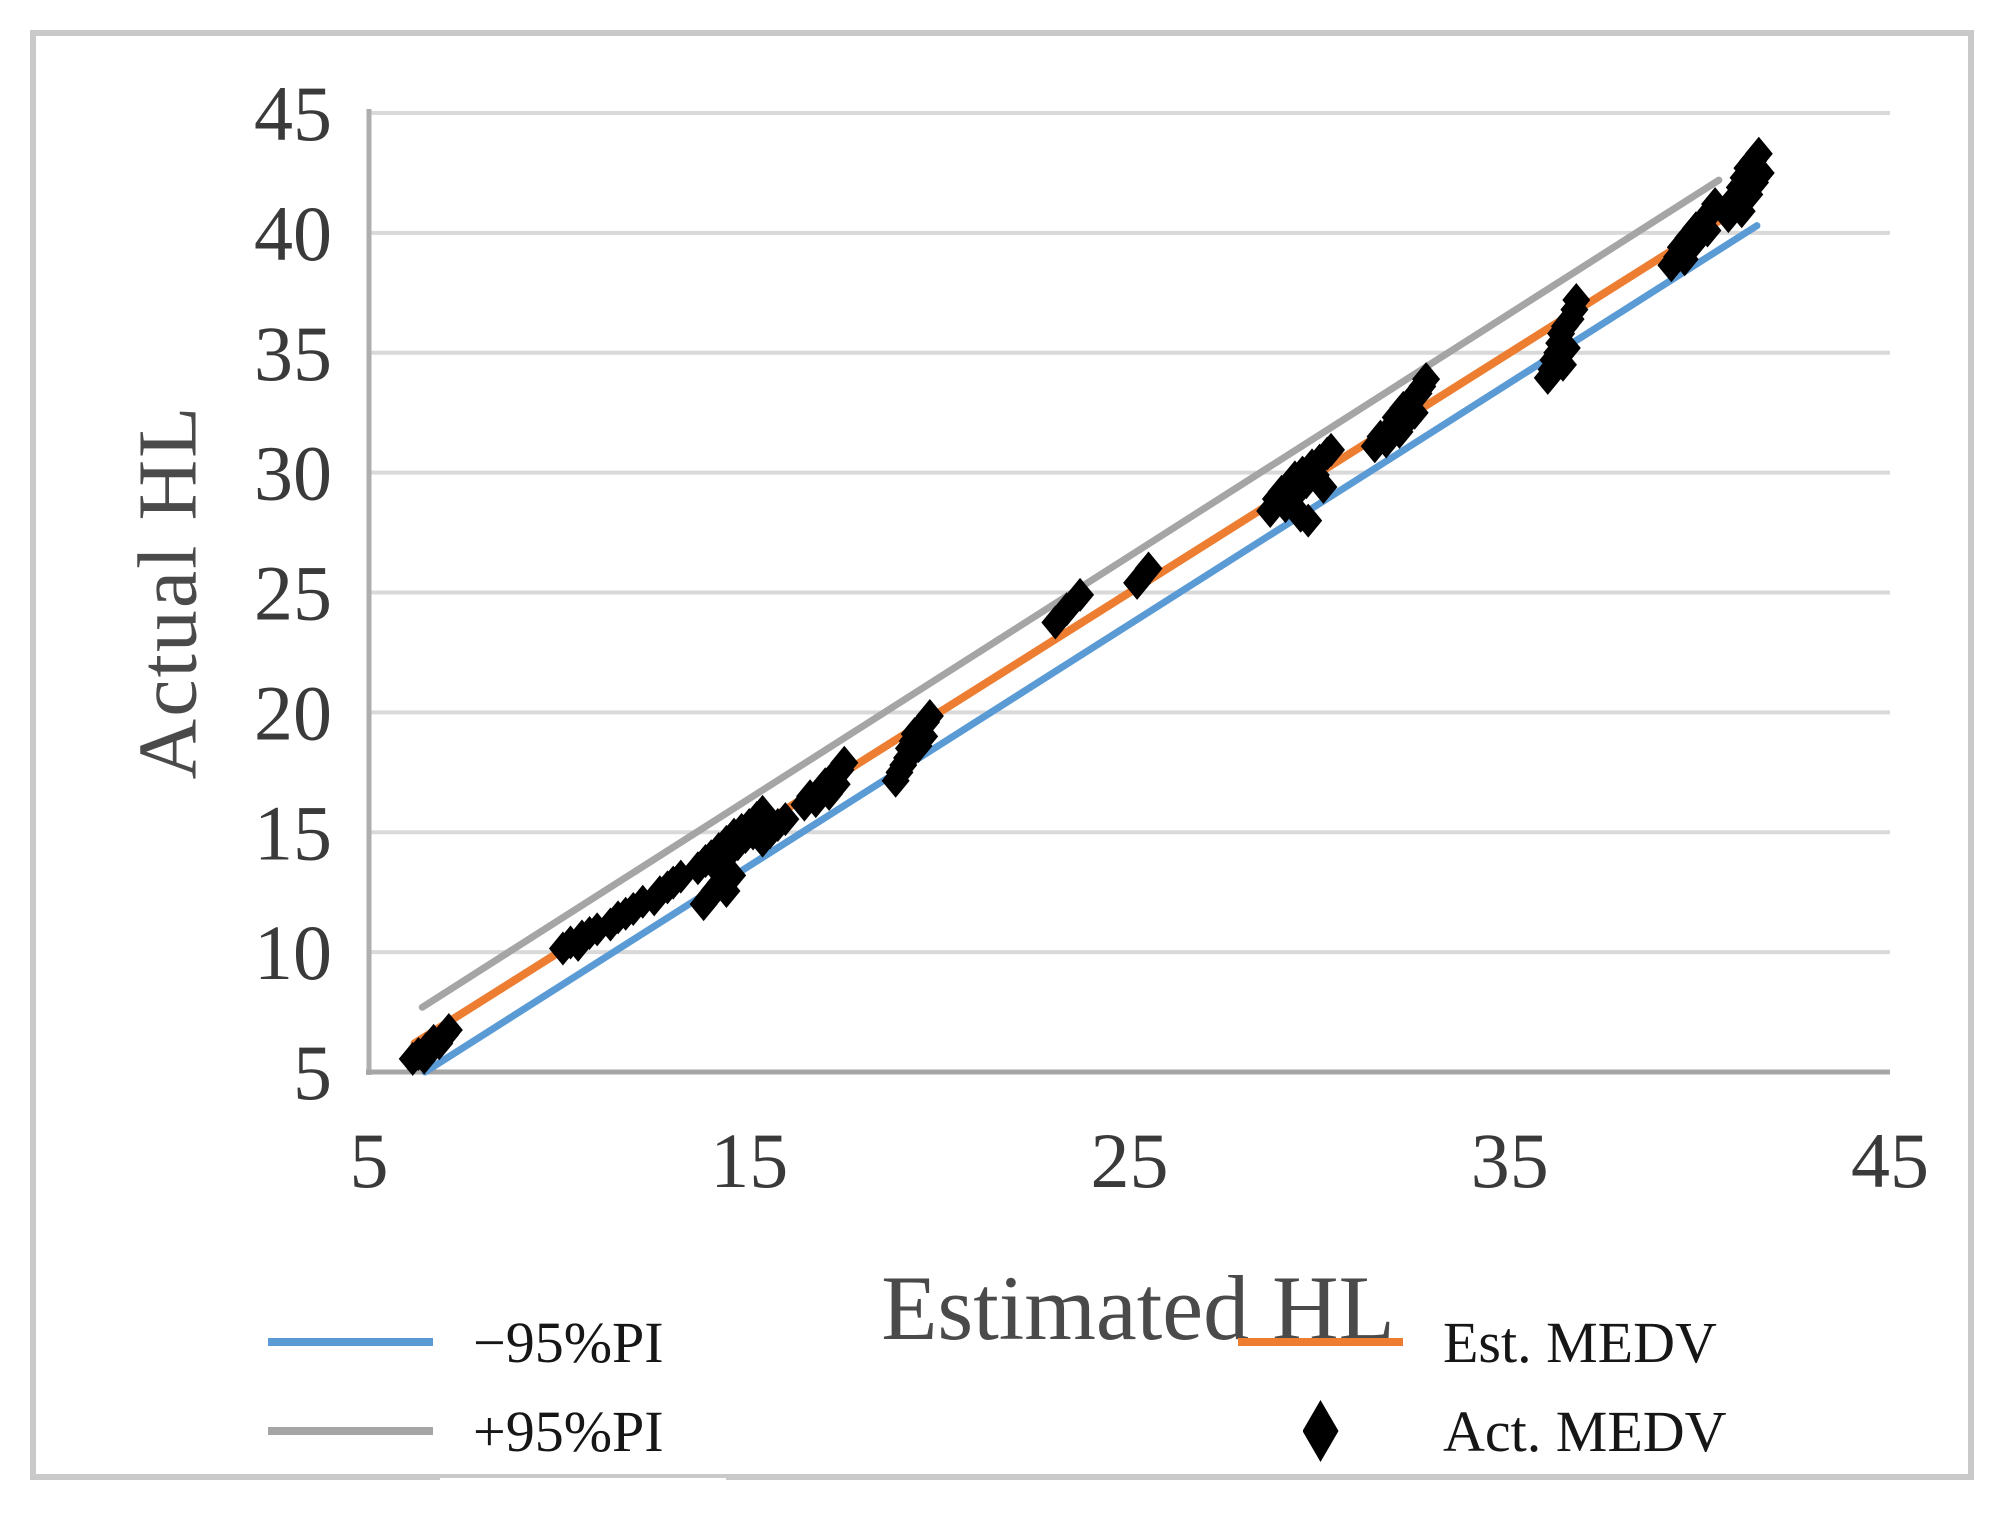  Describe the element at coordinates (312, 1072) in the screenshot. I see `y-tick-label: 5` at that location.